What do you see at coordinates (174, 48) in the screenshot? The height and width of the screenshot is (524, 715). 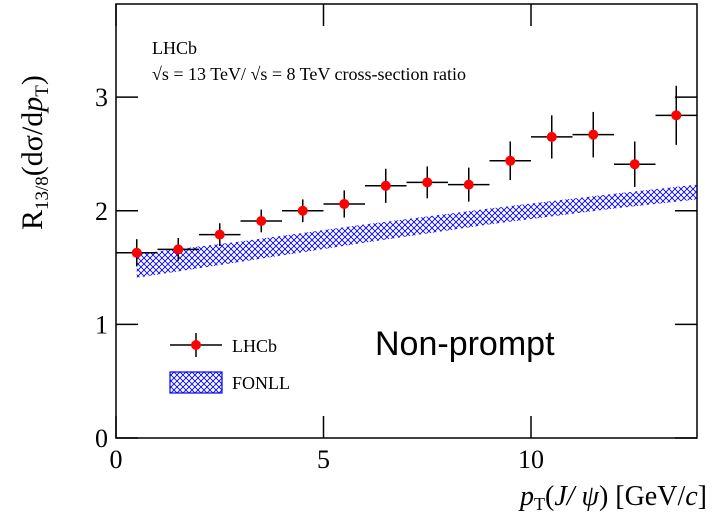 I see `annotation: LHCb` at bounding box center [174, 48].